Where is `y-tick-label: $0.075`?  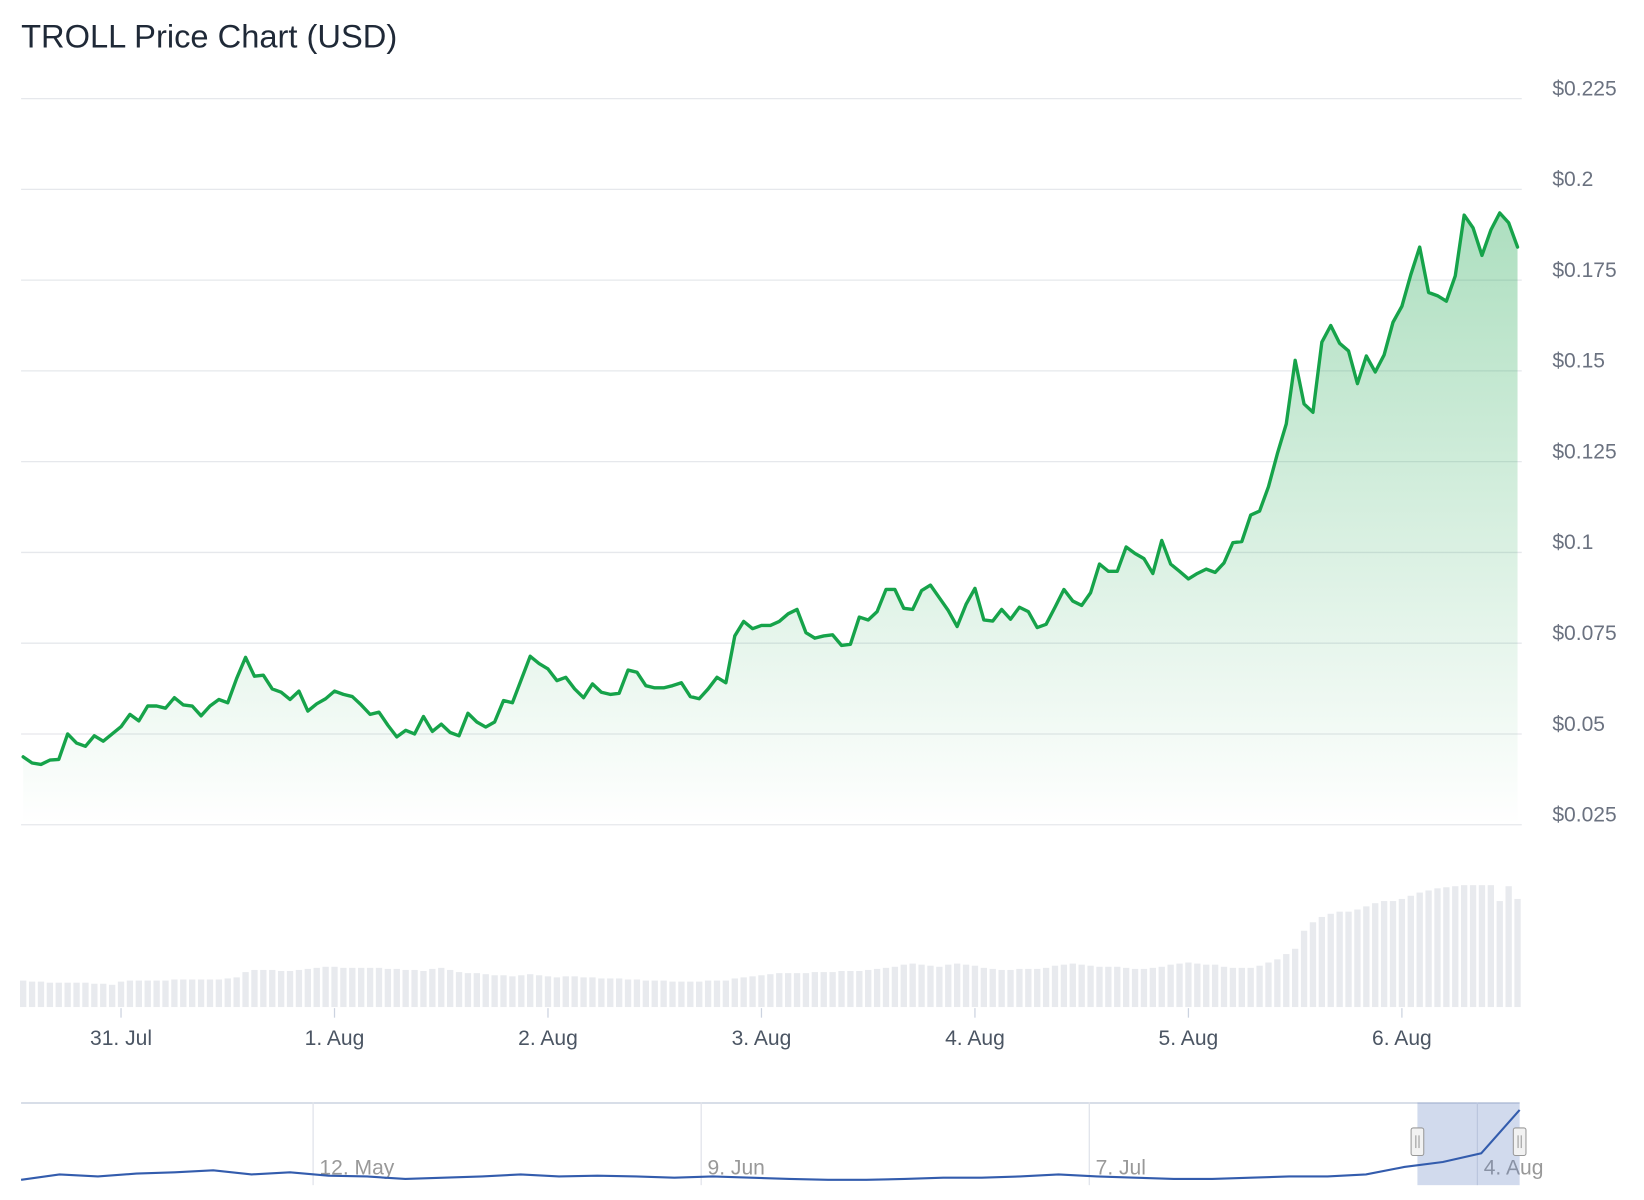
y-tick-label: $0.075 is located at coordinates (1584, 633).